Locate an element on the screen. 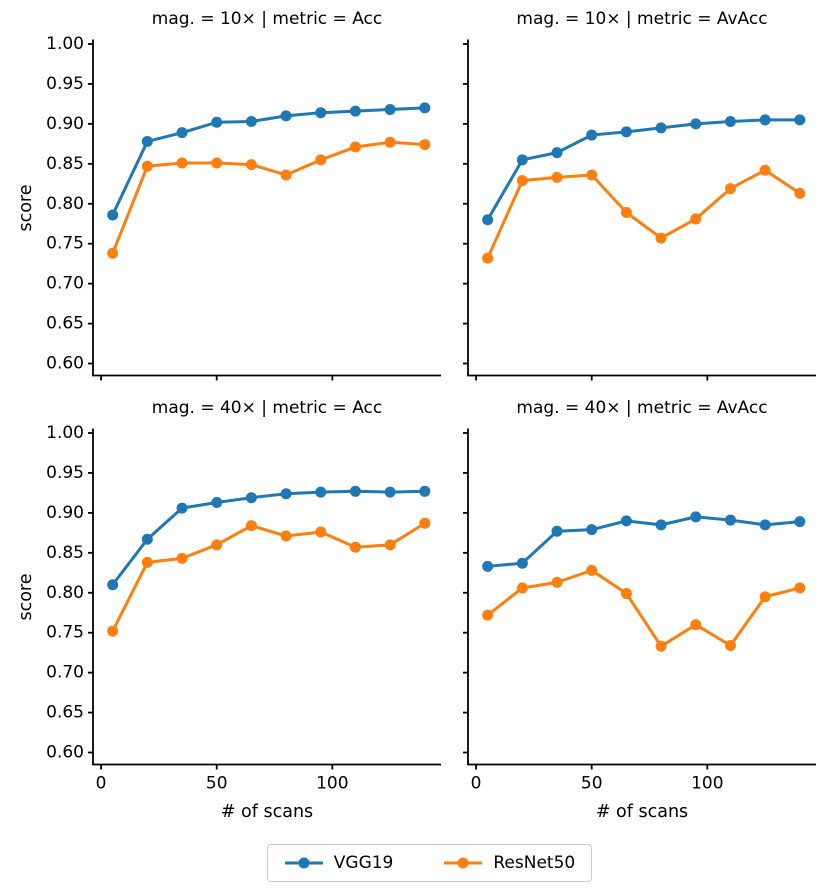 This screenshot has width=831, height=896. legend-label-vgg19: VGG19 is located at coordinates (363, 863).